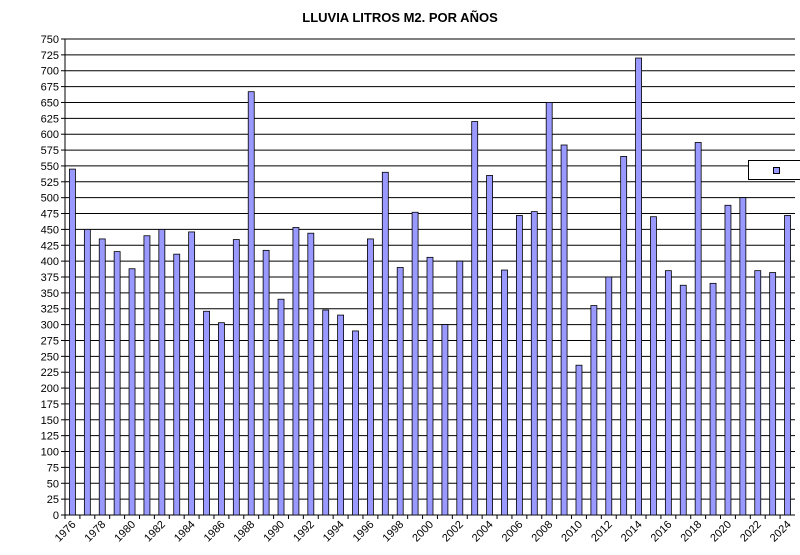 This screenshot has height=555, width=800. What do you see at coordinates (296, 371) in the screenshot?
I see `bar-1991` at bounding box center [296, 371].